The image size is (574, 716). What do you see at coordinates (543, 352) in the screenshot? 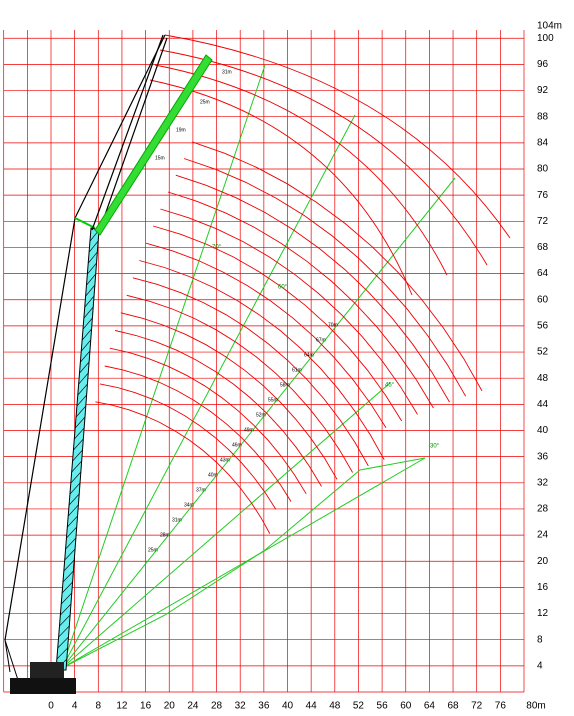
I see `y-axis-label: 52` at bounding box center [543, 352].